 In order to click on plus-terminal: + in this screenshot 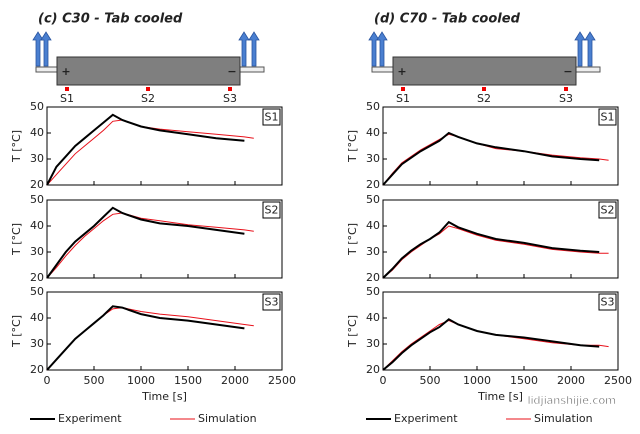, I will do `click(65, 71)`.